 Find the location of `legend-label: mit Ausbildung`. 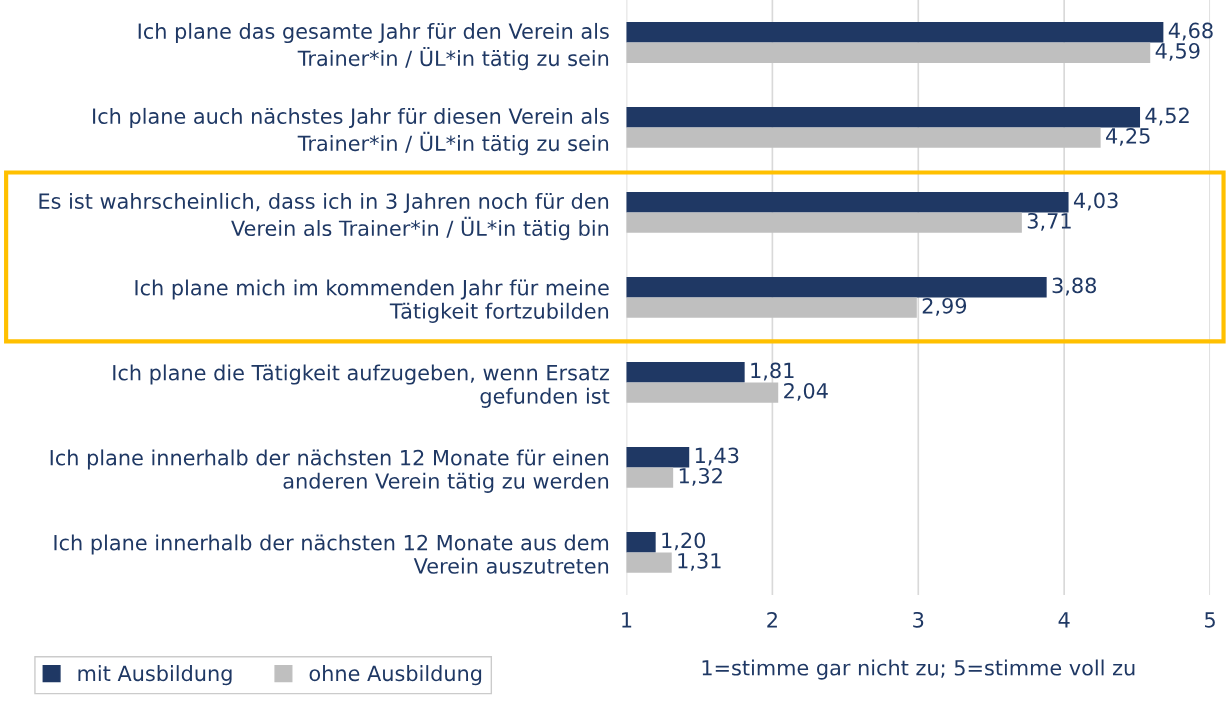

legend-label: mit Ausbildung is located at coordinates (155, 675).